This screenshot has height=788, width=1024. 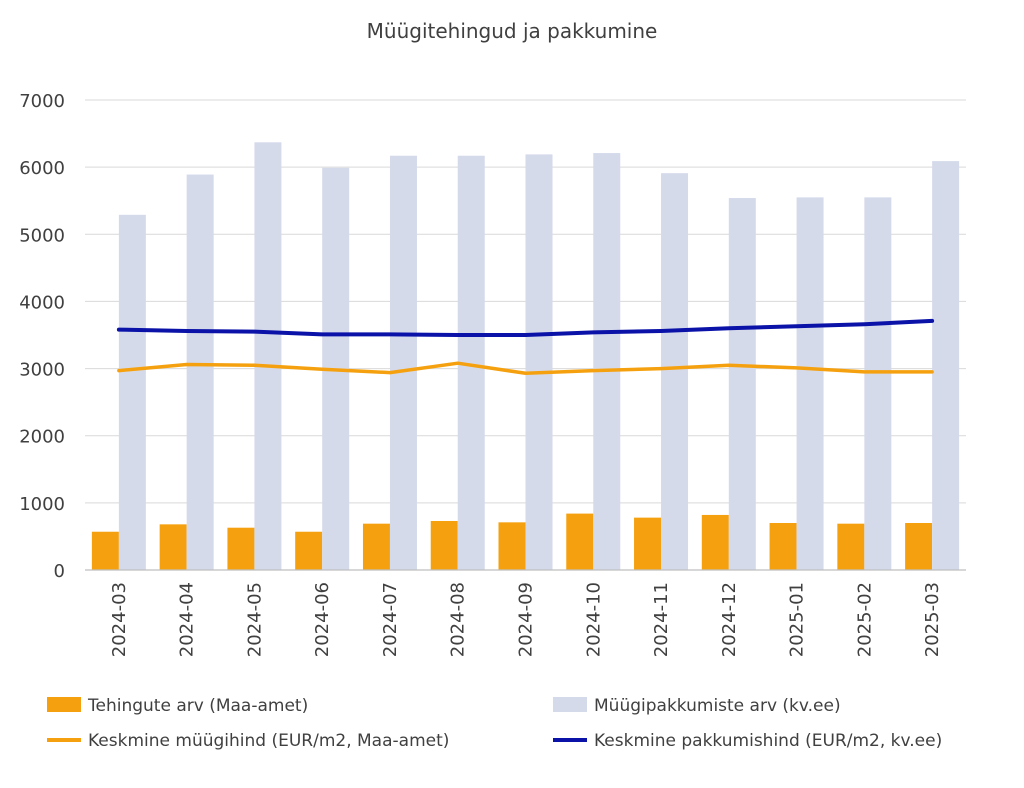 I want to click on lines, so click(x=525, y=347).